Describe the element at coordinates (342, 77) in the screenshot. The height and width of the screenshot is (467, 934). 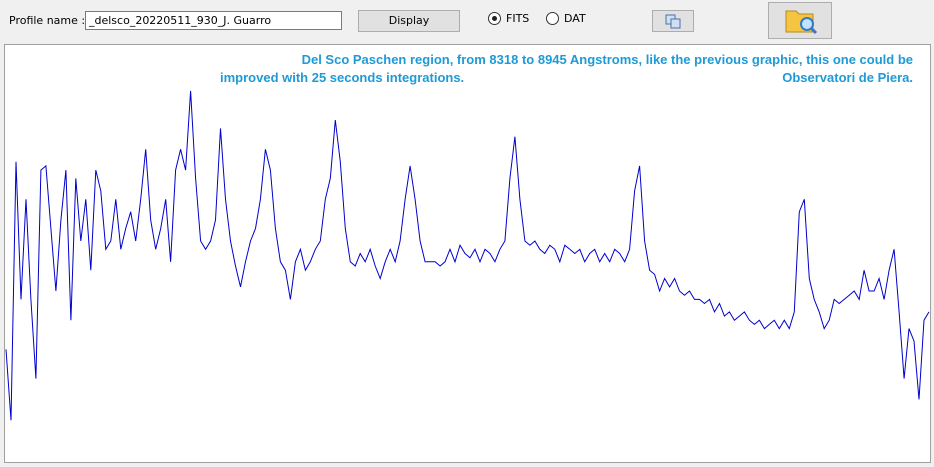
I see `annotation: improved with 25 seconds integrations.` at that location.